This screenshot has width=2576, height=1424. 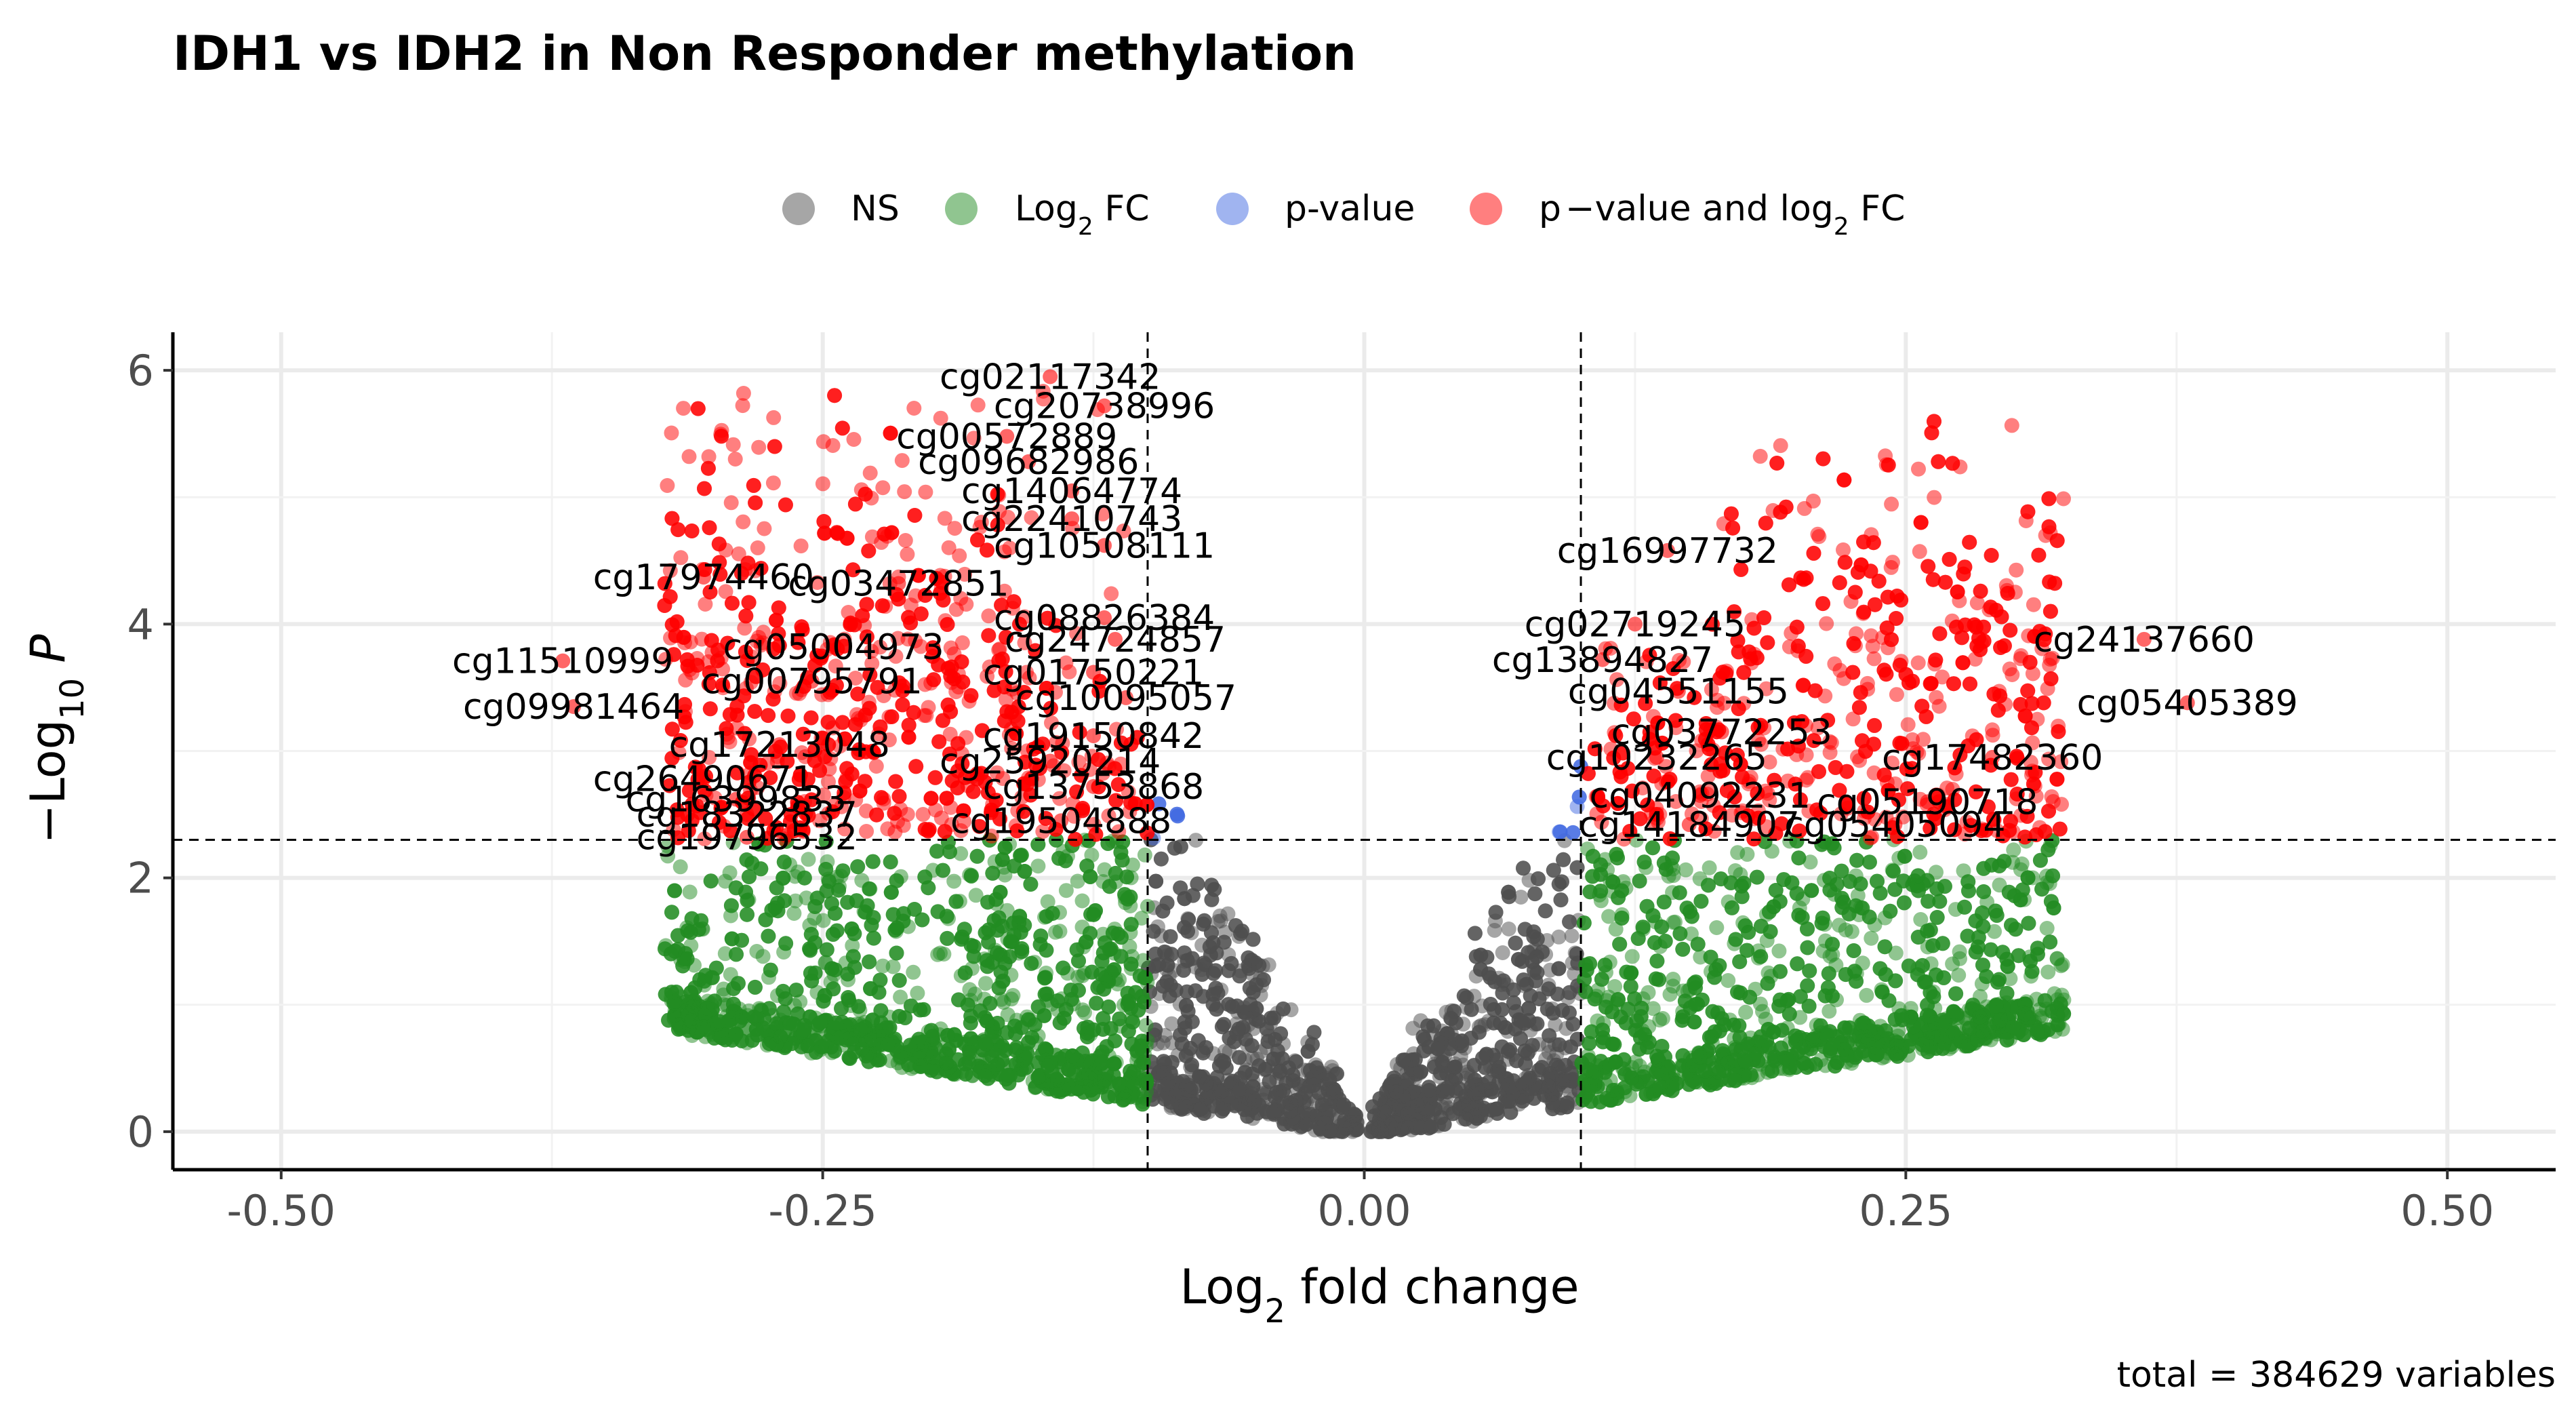 I want to click on legend-key-pvalue-and-log2fc, so click(x=1486, y=209).